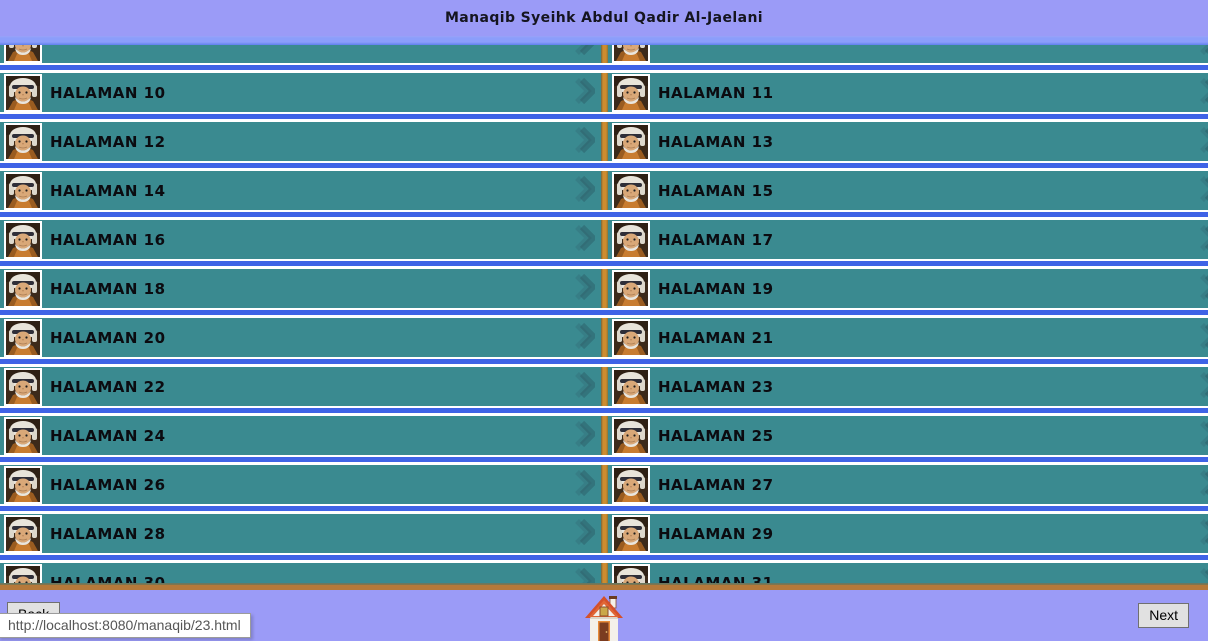 The image size is (1208, 641). Describe the element at coordinates (108, 239) in the screenshot. I see `list-item-label: HALAMAN 16` at that location.